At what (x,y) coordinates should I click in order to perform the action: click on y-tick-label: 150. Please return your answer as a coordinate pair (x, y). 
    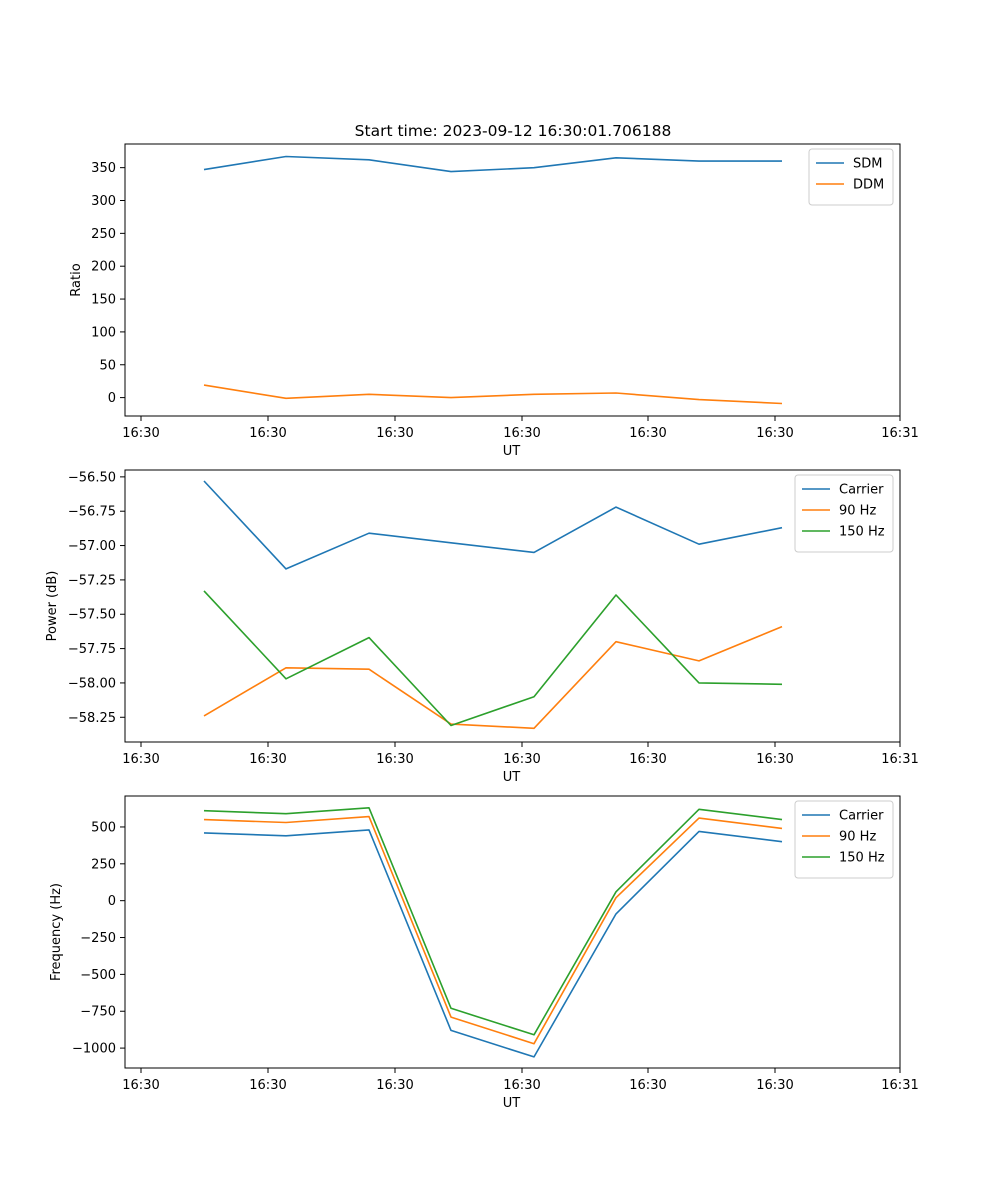
    Looking at the image, I should click on (103, 300).